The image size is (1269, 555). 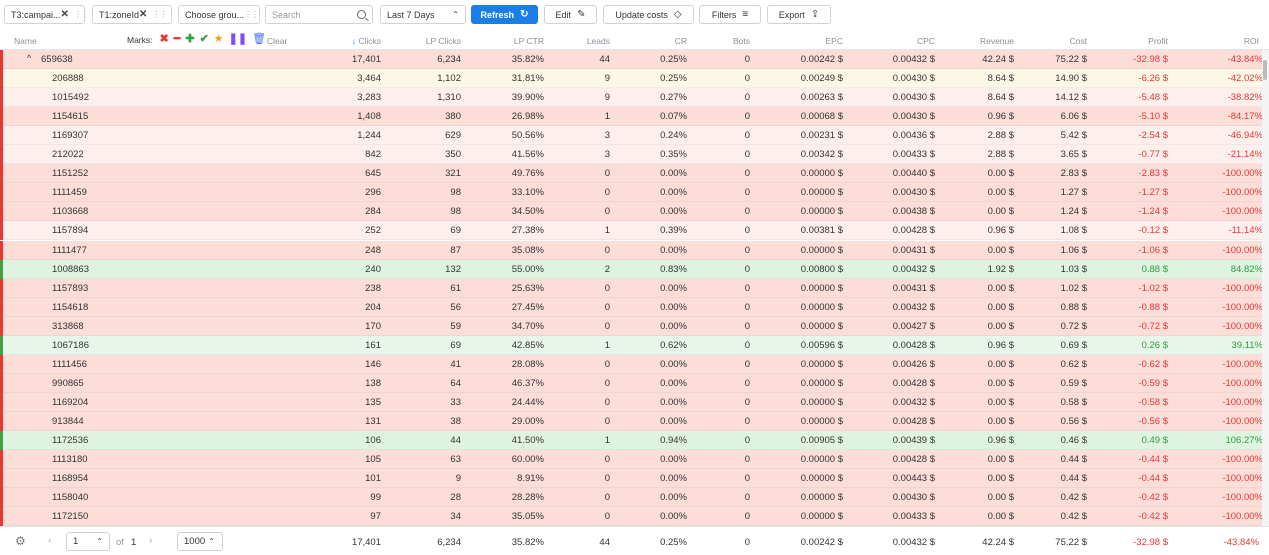 I want to click on column-header-name: Name, so click(x=25, y=41).